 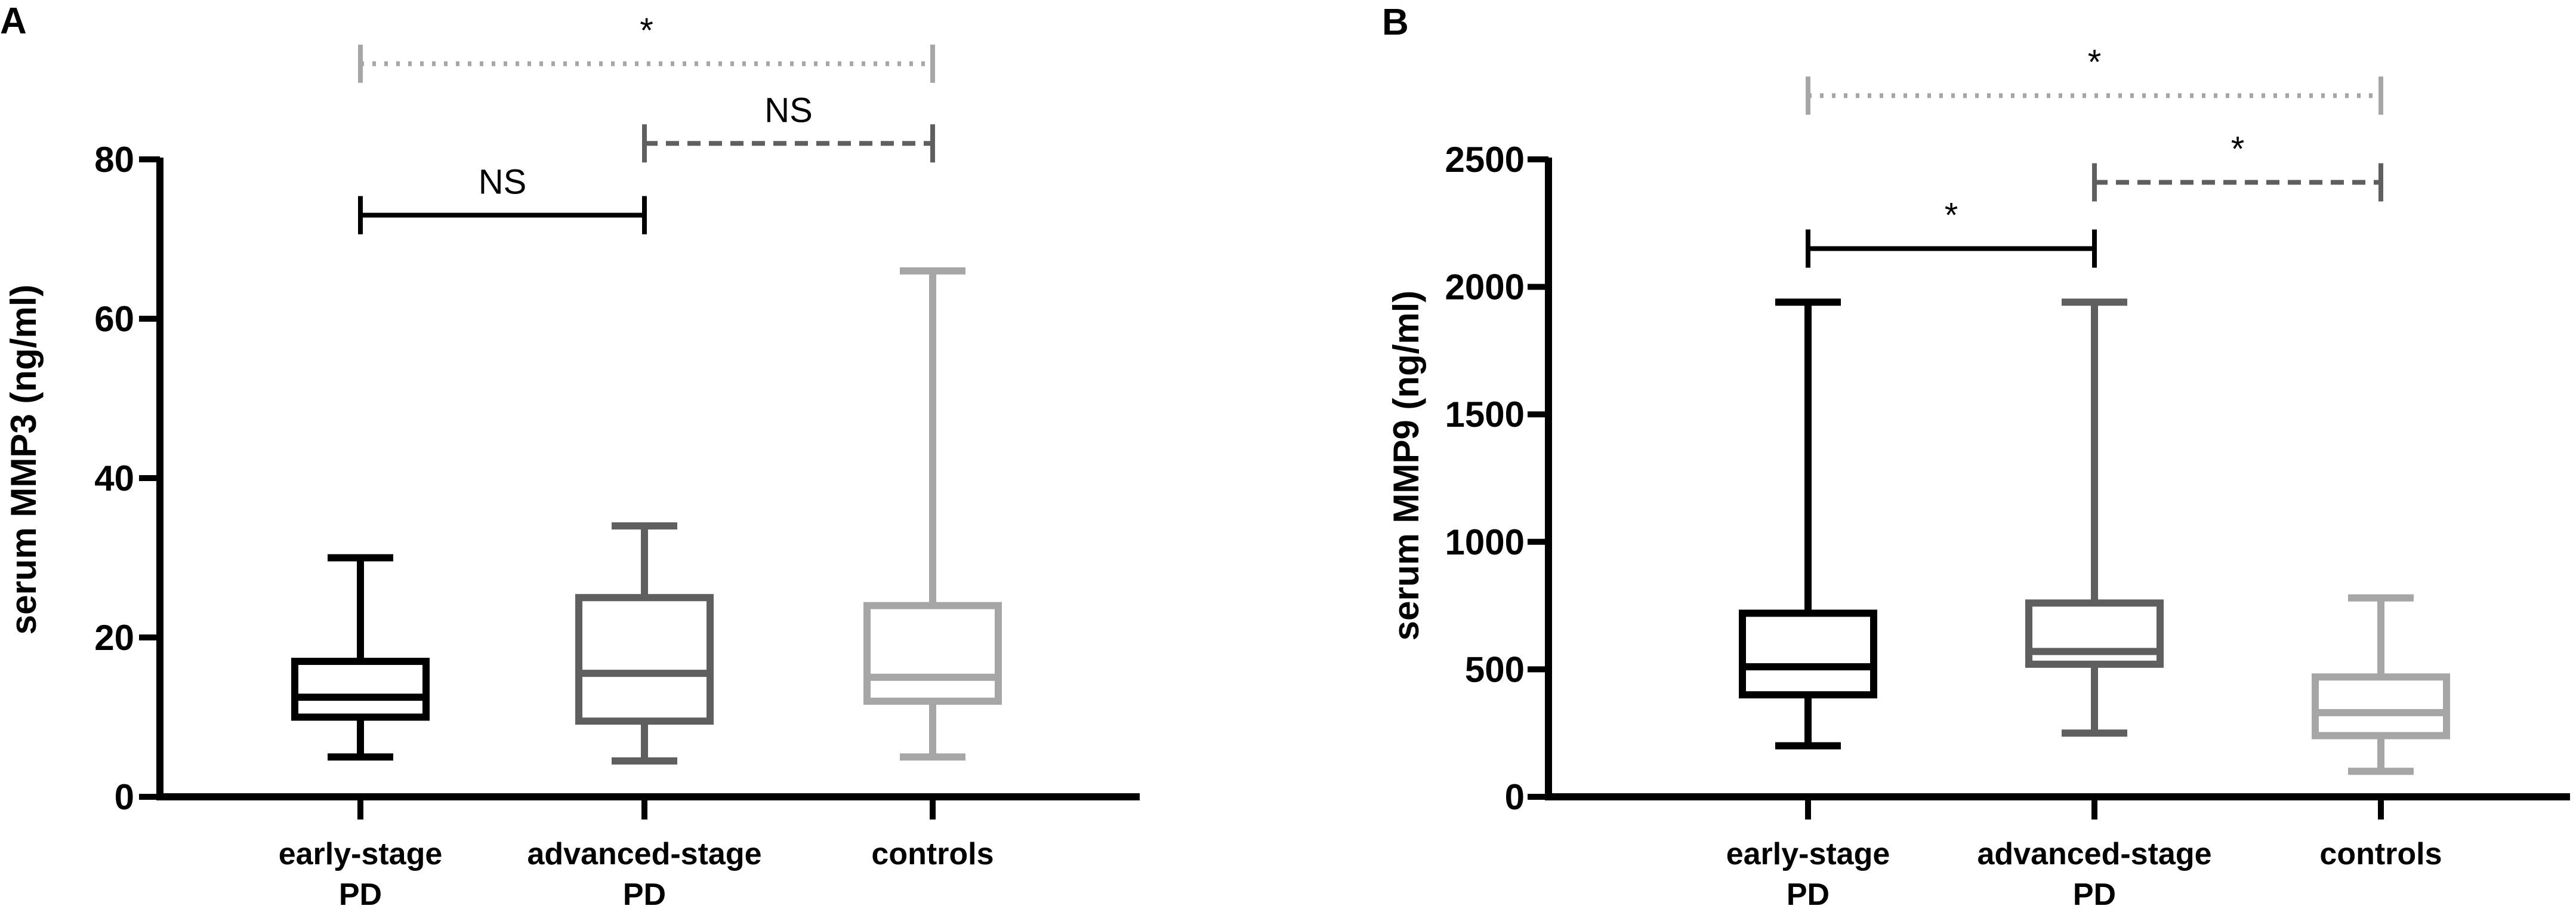 What do you see at coordinates (114, 160) in the screenshot?
I see `y-tick-label: 80` at bounding box center [114, 160].